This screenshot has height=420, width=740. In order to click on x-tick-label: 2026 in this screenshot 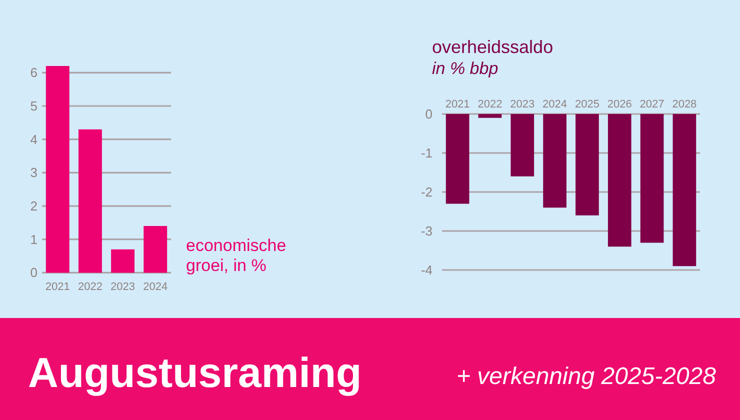, I will do `click(619, 104)`.